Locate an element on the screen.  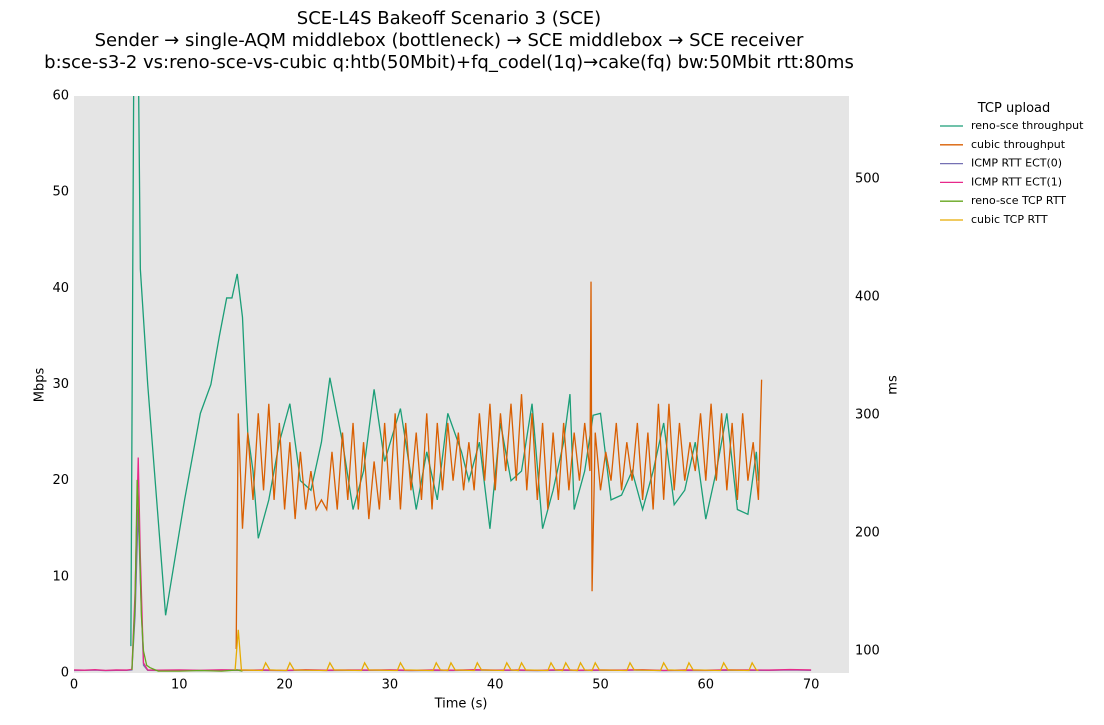
y-tick-label: 30 is located at coordinates (60, 384).